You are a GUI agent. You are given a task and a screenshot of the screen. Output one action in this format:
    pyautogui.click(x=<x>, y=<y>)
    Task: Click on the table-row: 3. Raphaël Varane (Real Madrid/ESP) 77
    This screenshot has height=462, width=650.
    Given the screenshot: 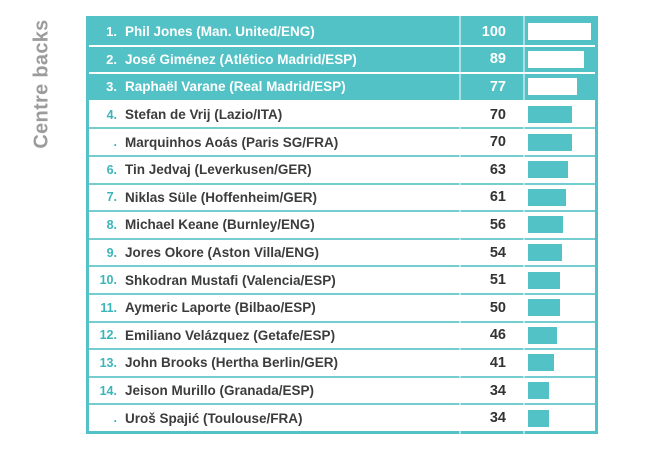 What is the action you would take?
    pyautogui.click(x=342, y=86)
    